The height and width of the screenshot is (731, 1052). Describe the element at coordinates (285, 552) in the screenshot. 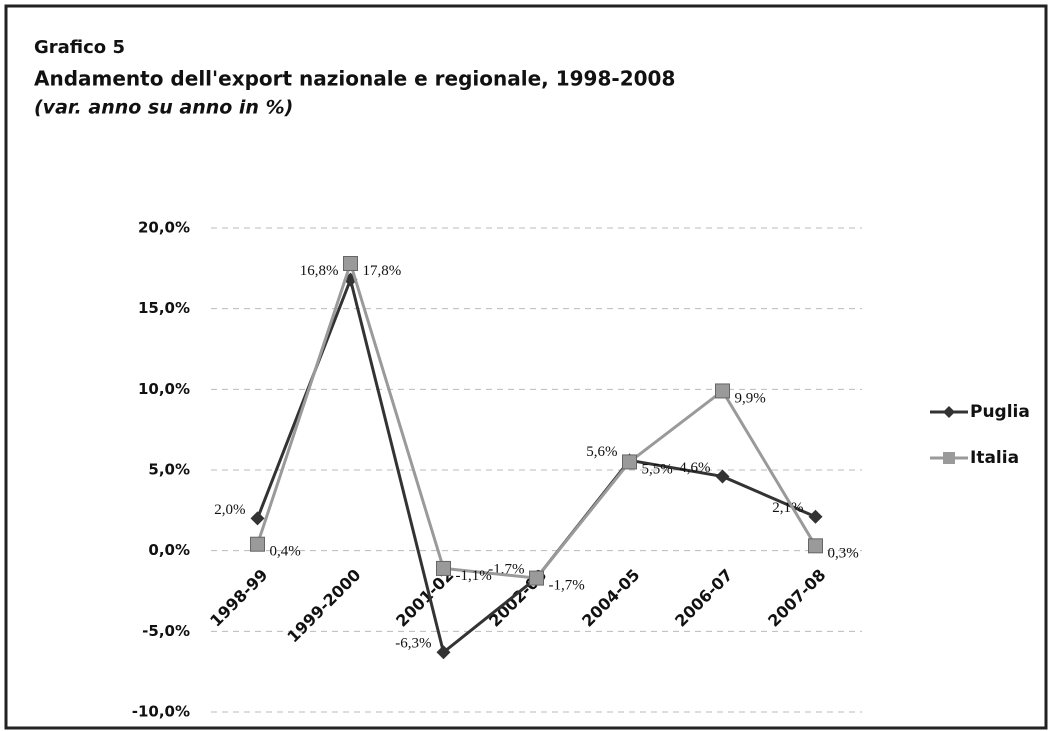

I see `data-label: 0,4%` at that location.